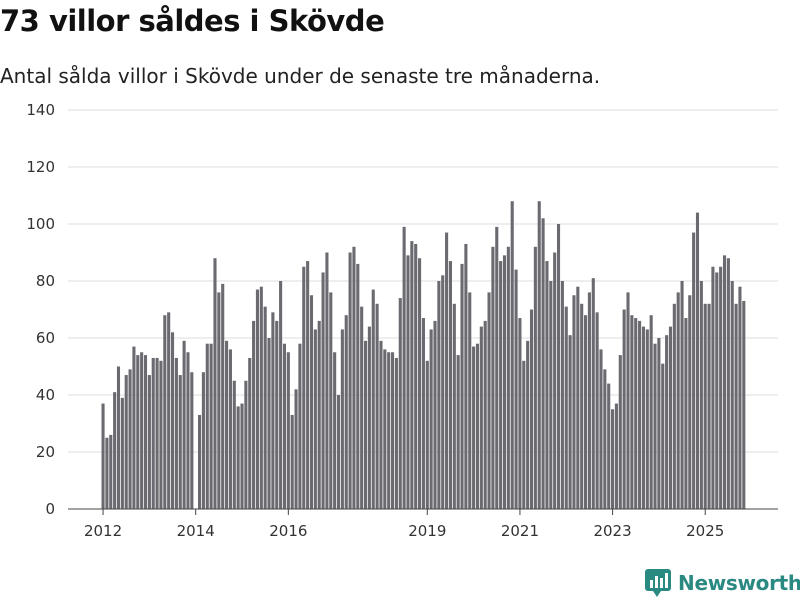 The height and width of the screenshot is (600, 800). I want to click on newsworthy-logo-text: Newsworthy, so click(739, 583).